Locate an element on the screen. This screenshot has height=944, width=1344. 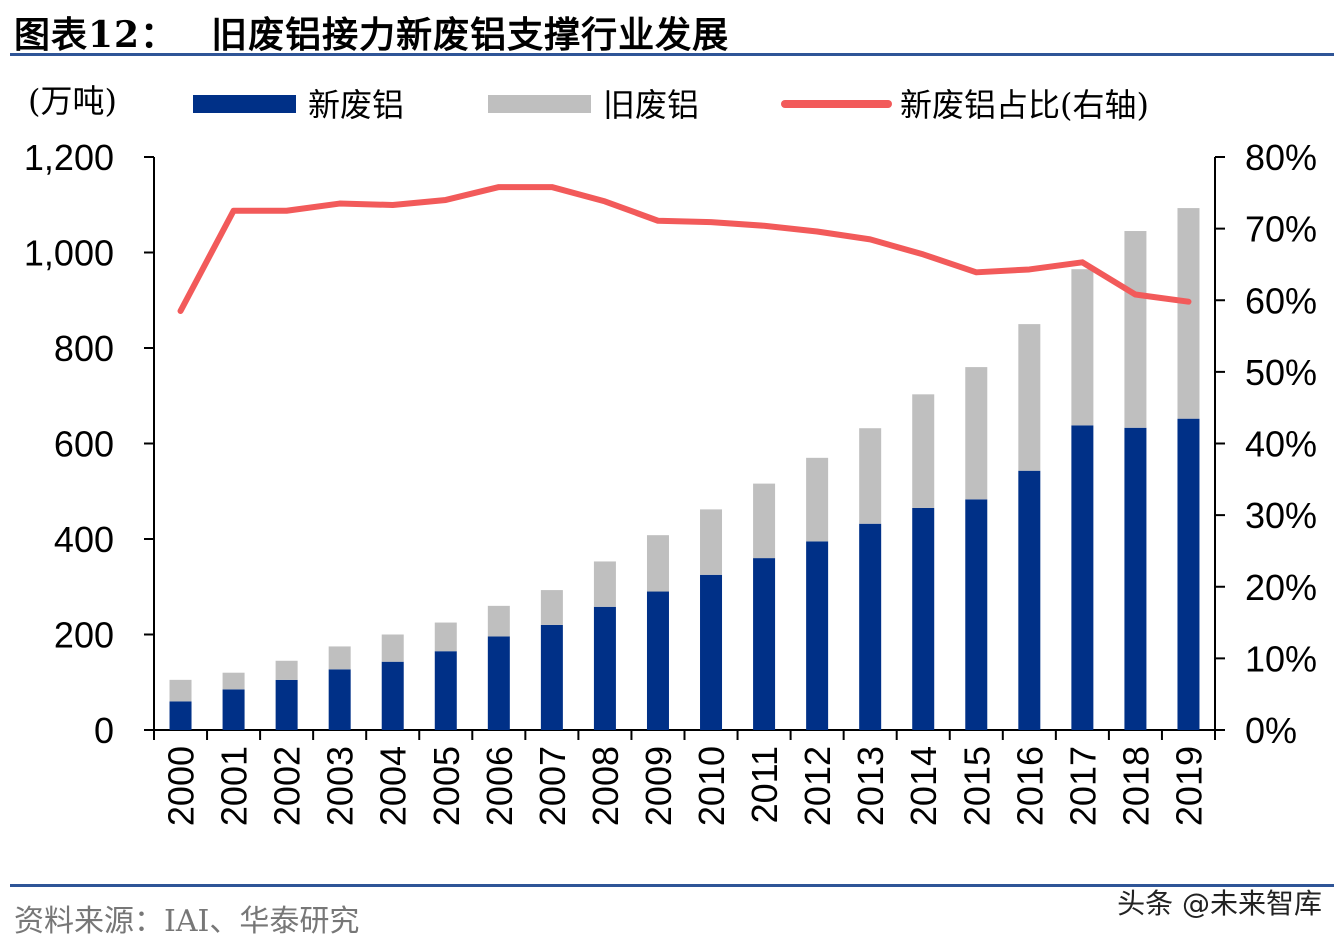
y-axis-unit: (万吨) is located at coordinates (72, 101).